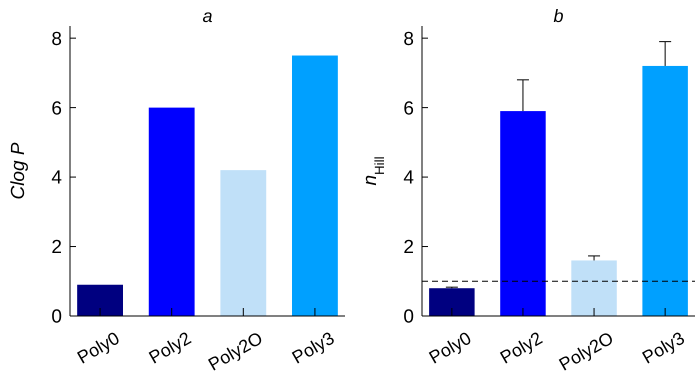  I want to click on y-axis-title: Clog P, so click(18, 171).